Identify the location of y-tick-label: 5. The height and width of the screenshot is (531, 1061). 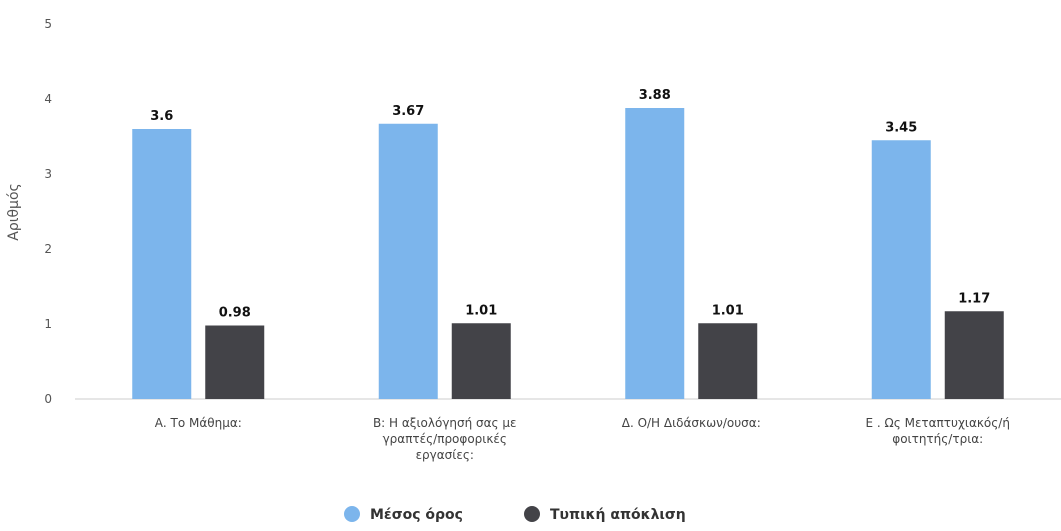
(48, 24).